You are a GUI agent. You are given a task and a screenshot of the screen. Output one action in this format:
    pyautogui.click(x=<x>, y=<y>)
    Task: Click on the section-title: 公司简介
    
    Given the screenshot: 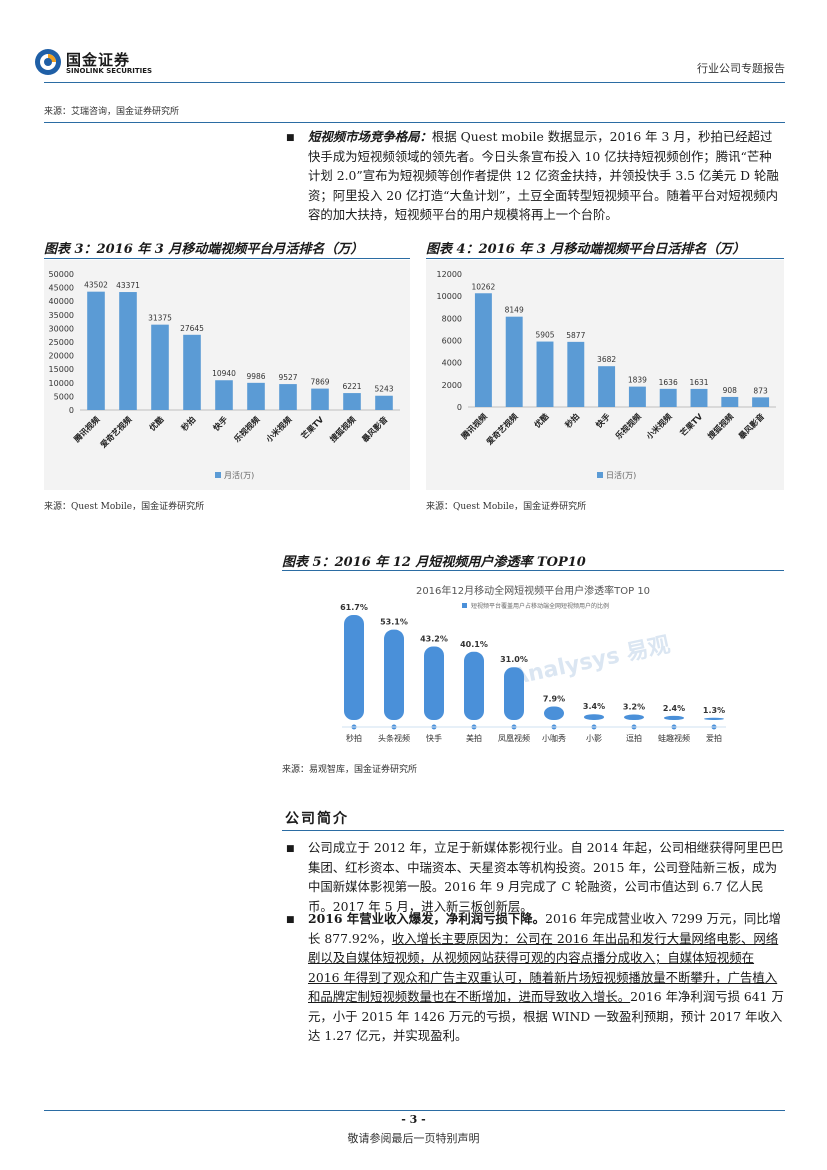 What is the action you would take?
    pyautogui.click(x=317, y=819)
    